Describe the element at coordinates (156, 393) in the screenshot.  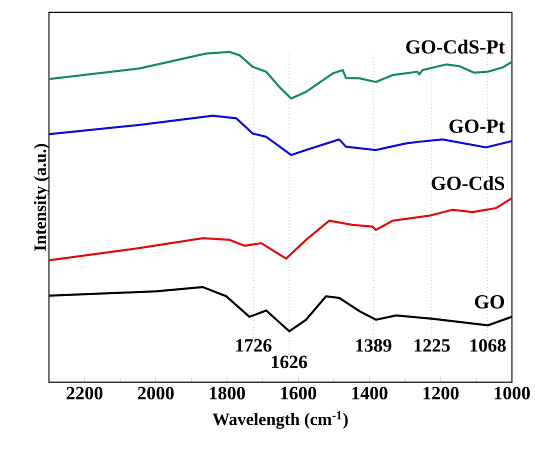
I see `x-tick-label: 2000` at that location.